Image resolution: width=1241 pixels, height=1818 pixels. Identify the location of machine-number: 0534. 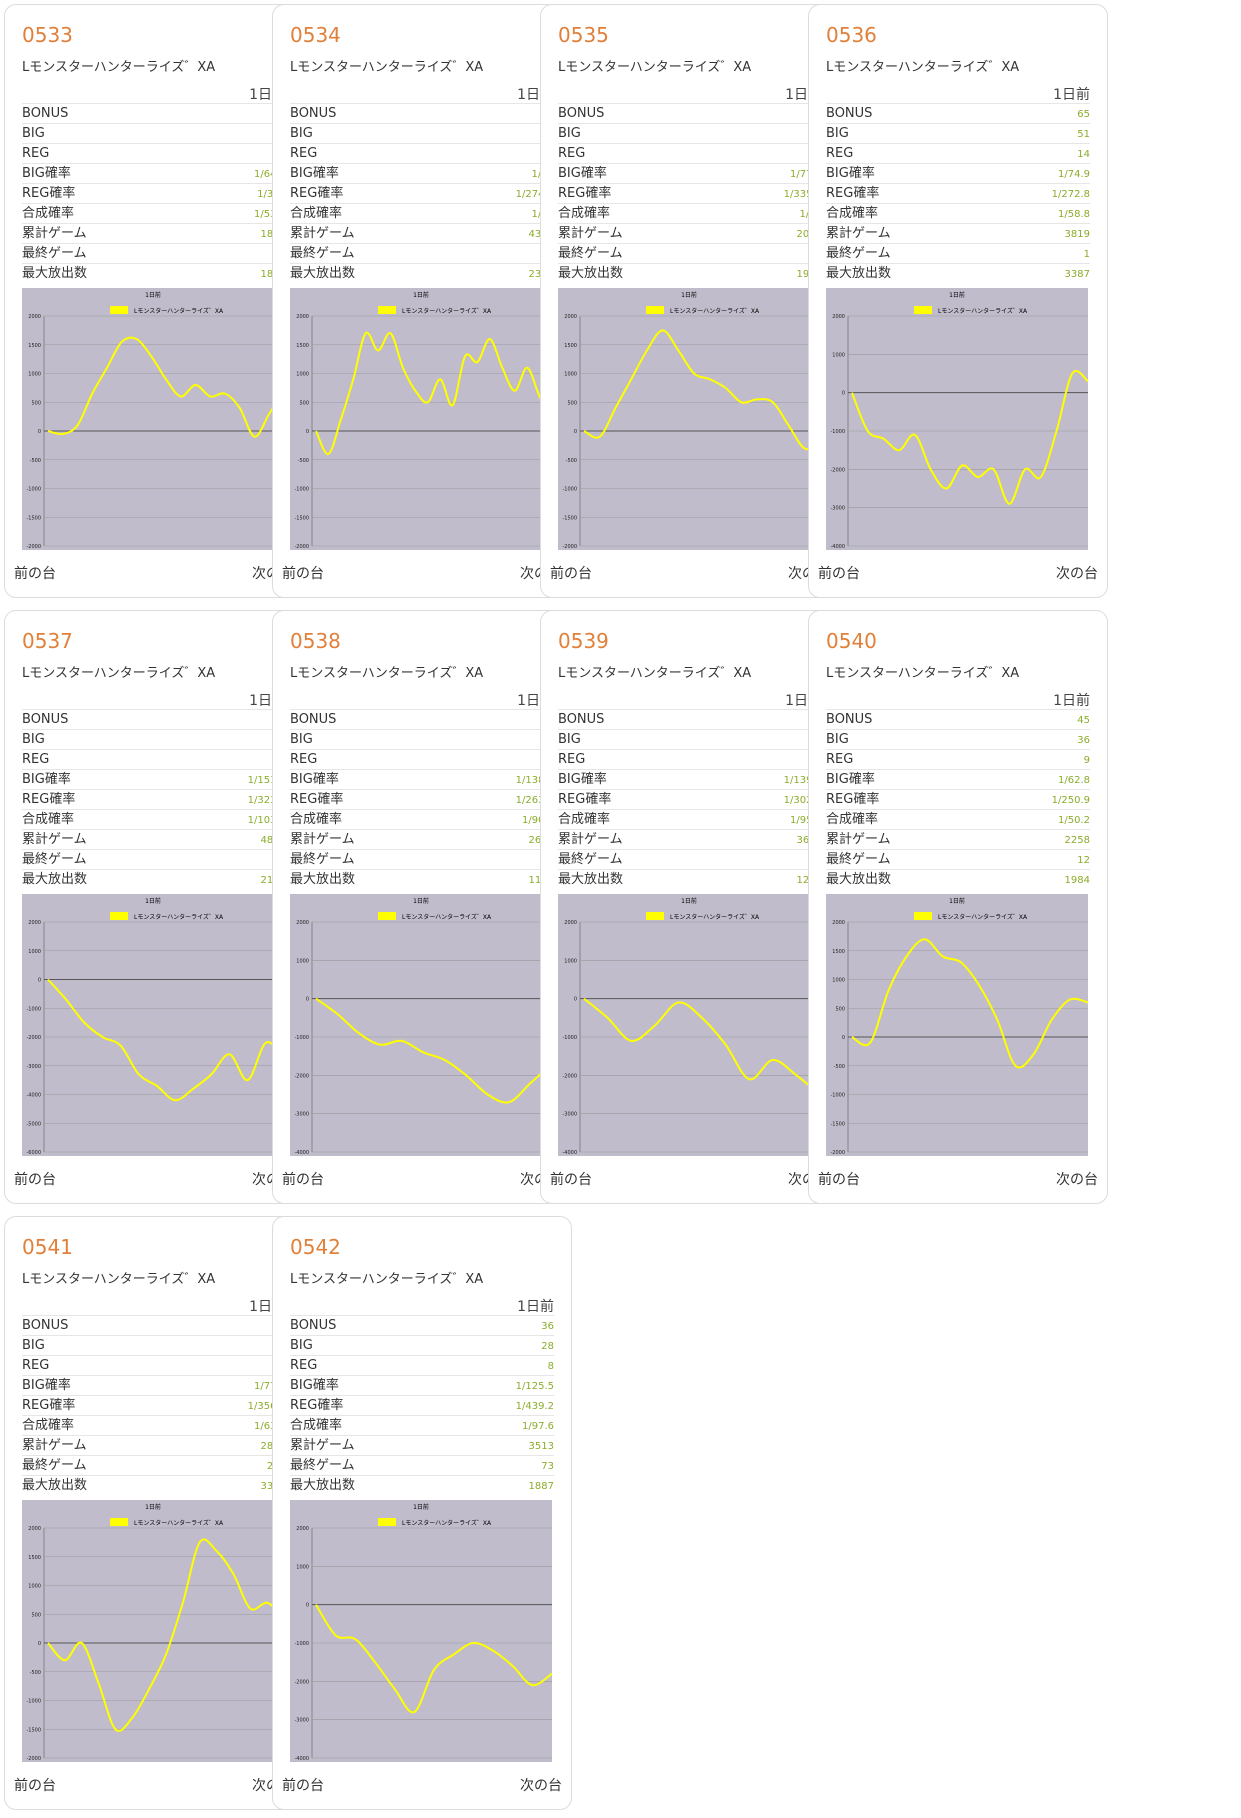
(315, 35).